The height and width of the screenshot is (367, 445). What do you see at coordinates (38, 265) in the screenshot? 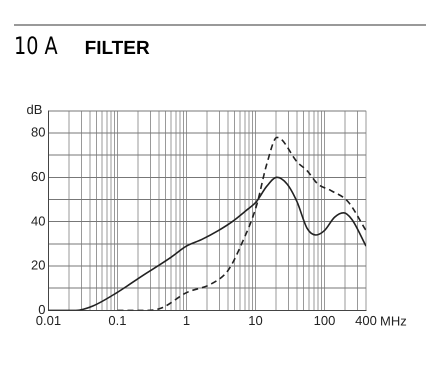
I see `y-tick-label: 20` at bounding box center [38, 265].